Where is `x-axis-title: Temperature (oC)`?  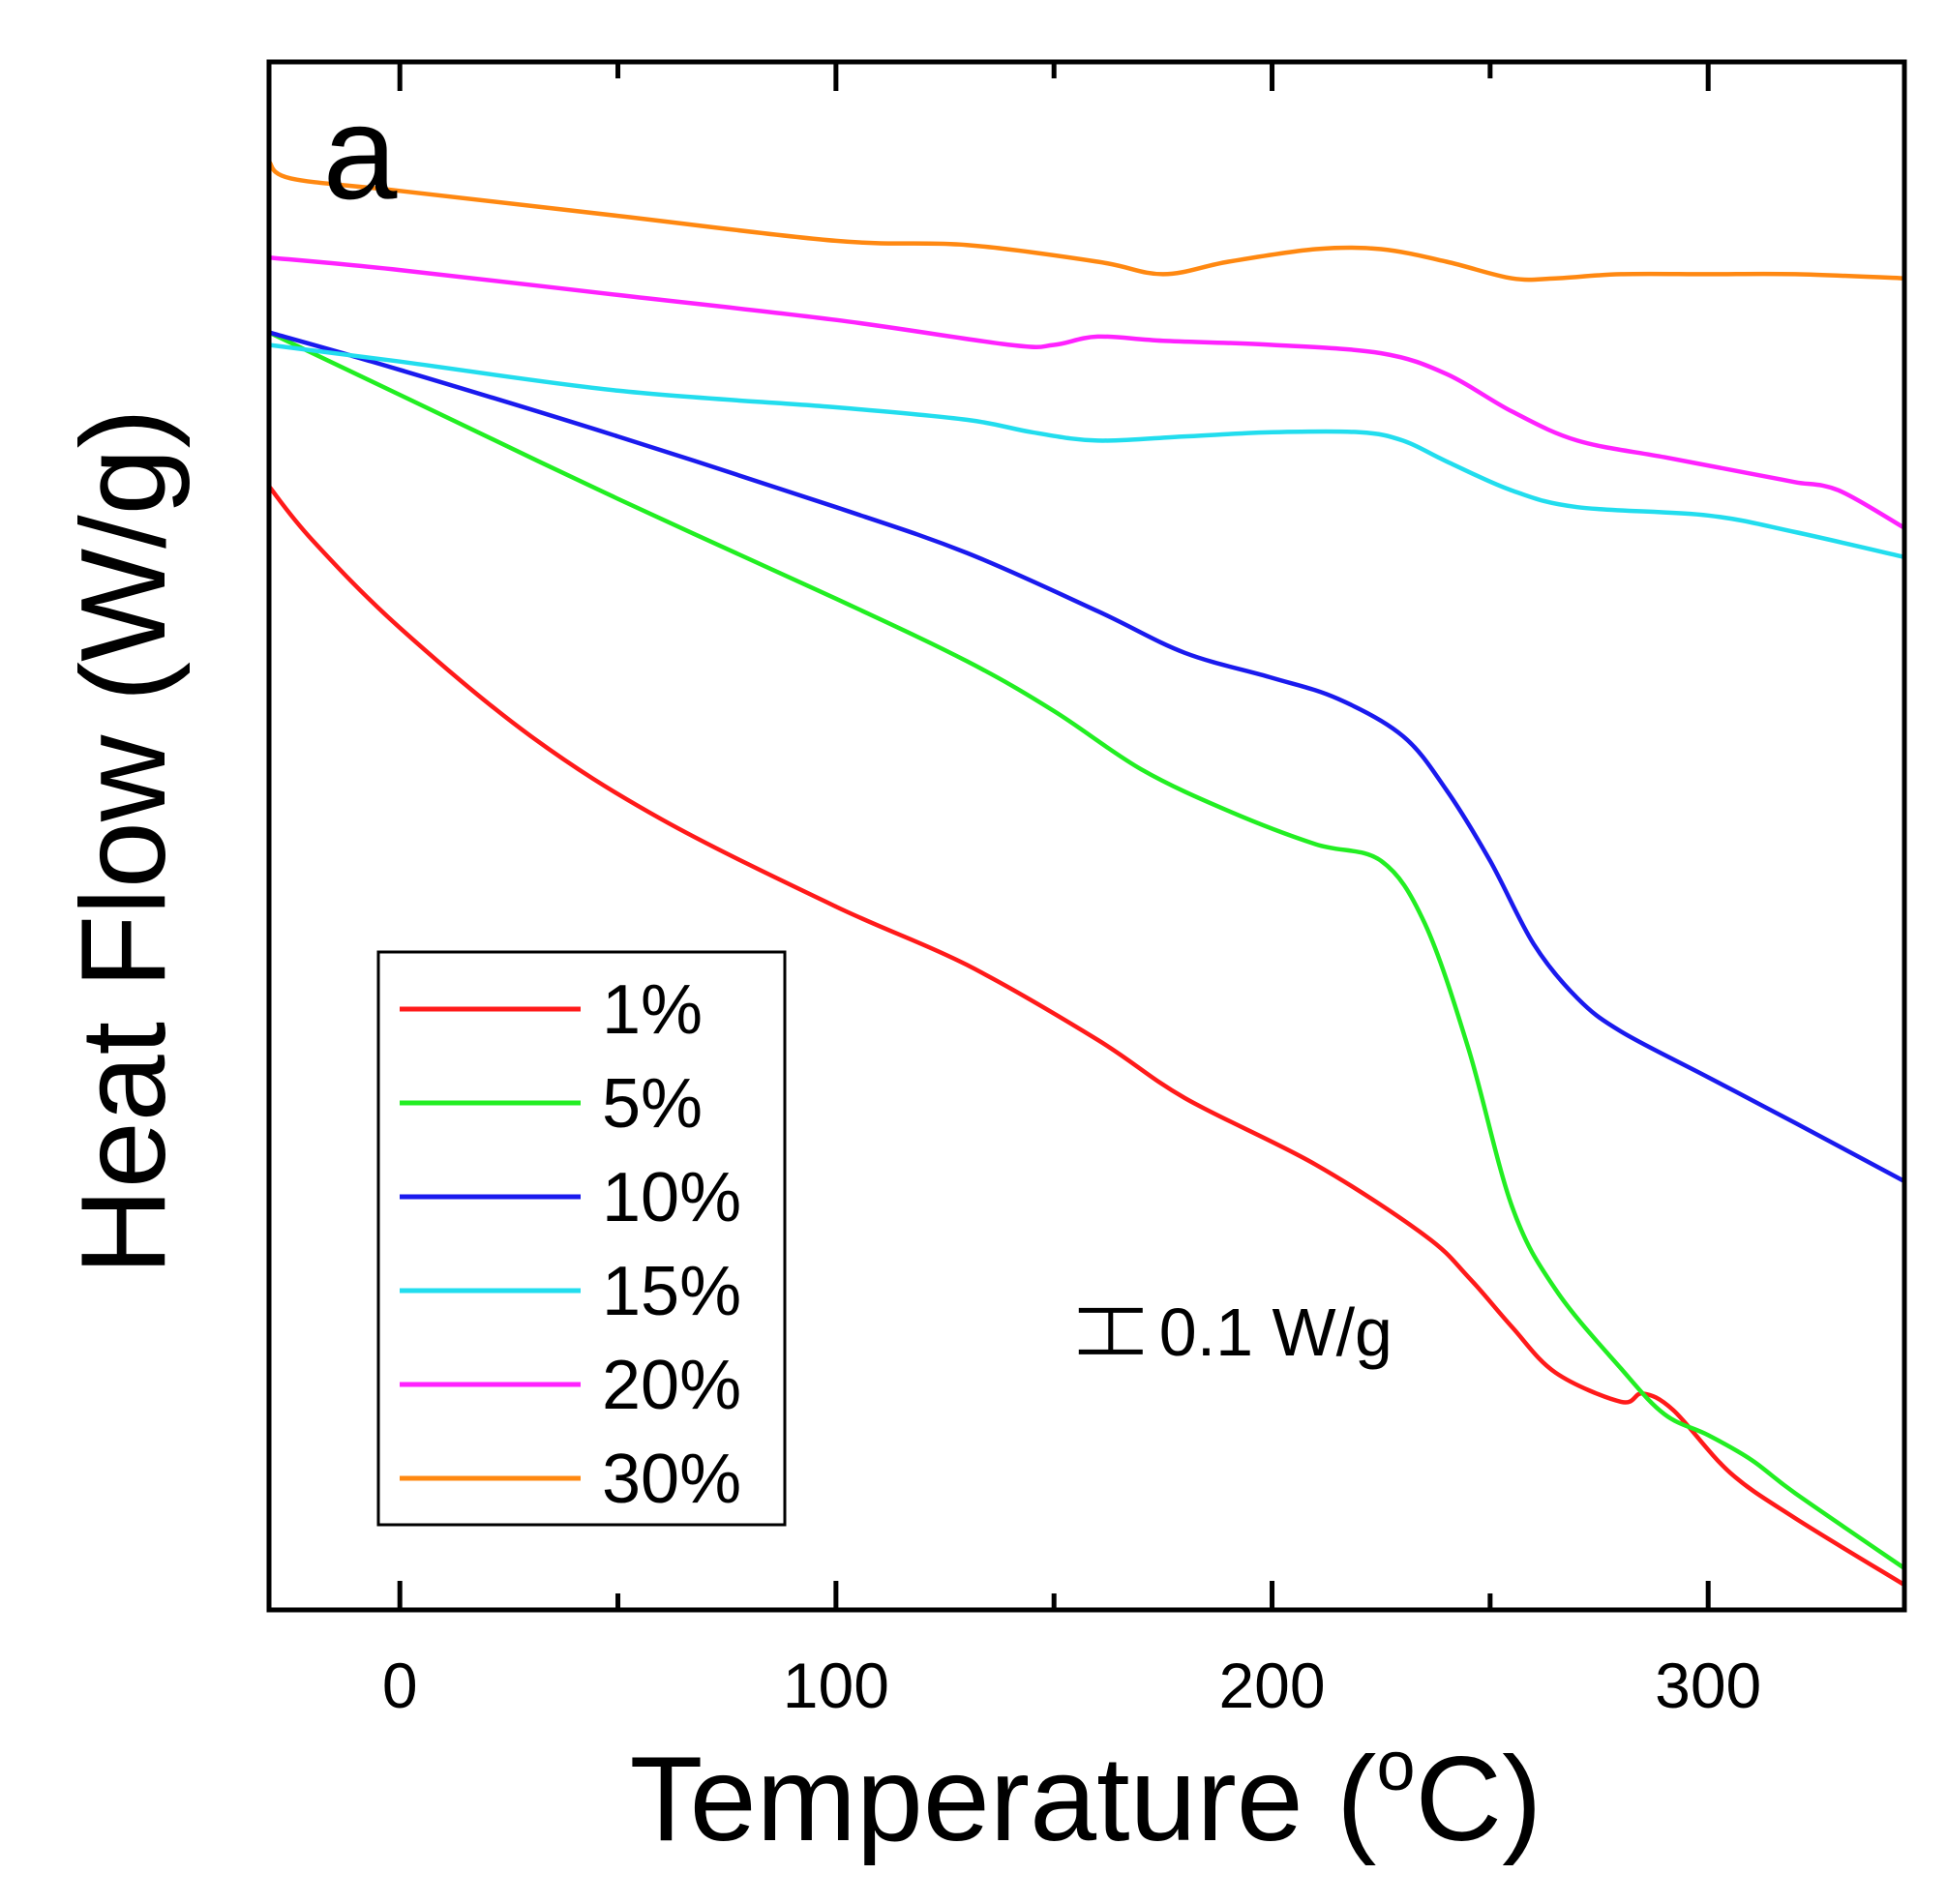 x-axis-title: Temperature (oC) is located at coordinates (1086, 1797).